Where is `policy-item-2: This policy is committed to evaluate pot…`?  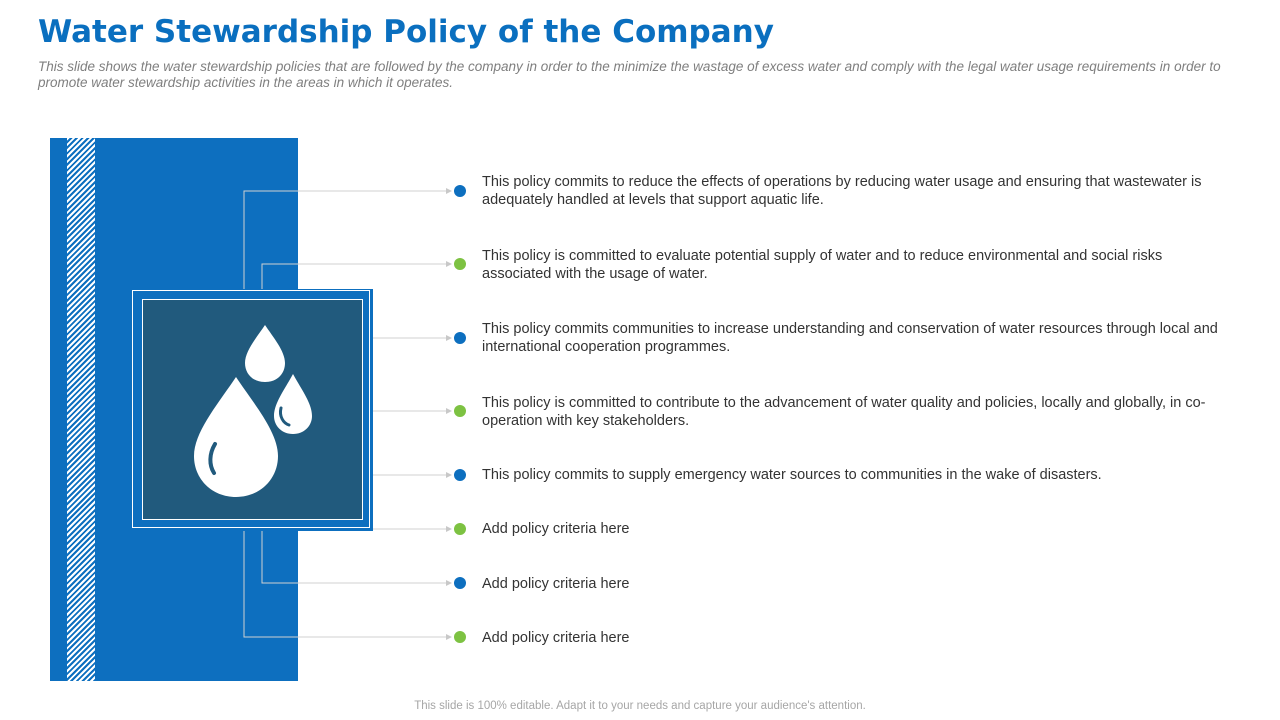
policy-item-2: This policy is committed to evaluate pot… is located at coordinates (822, 265).